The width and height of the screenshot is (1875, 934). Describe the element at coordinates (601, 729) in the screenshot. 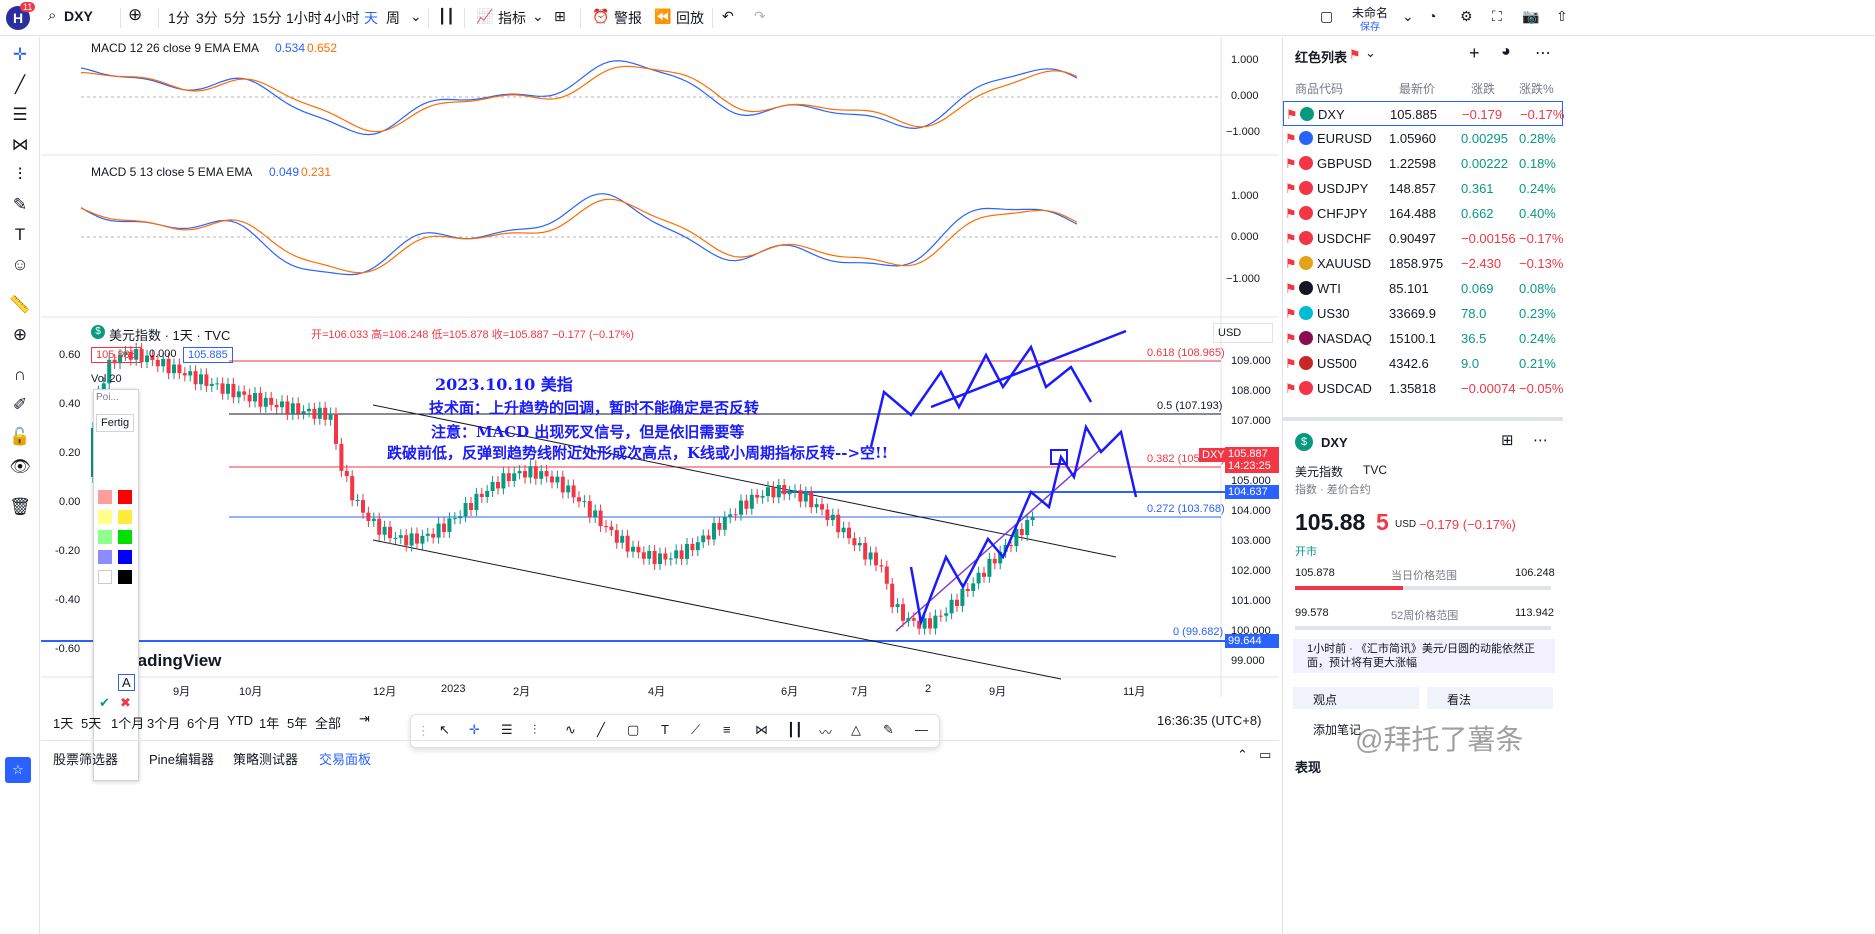

I see `line-icon: ╱` at that location.